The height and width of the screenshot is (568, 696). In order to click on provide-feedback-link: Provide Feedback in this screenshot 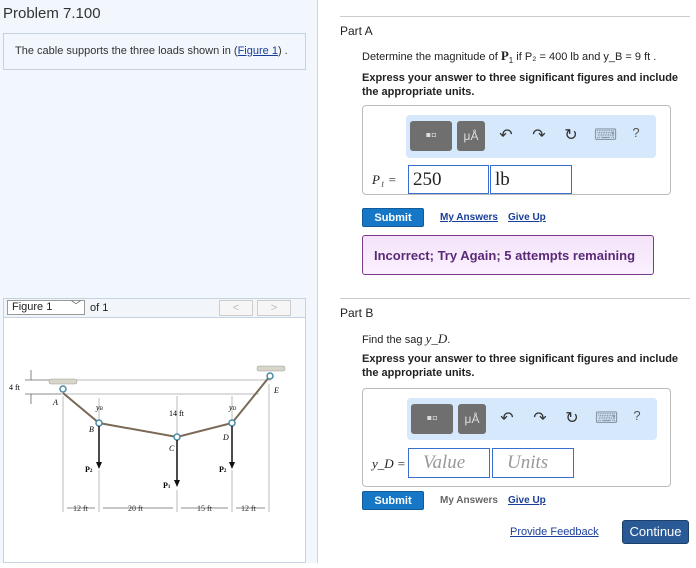, I will do `click(554, 532)`.